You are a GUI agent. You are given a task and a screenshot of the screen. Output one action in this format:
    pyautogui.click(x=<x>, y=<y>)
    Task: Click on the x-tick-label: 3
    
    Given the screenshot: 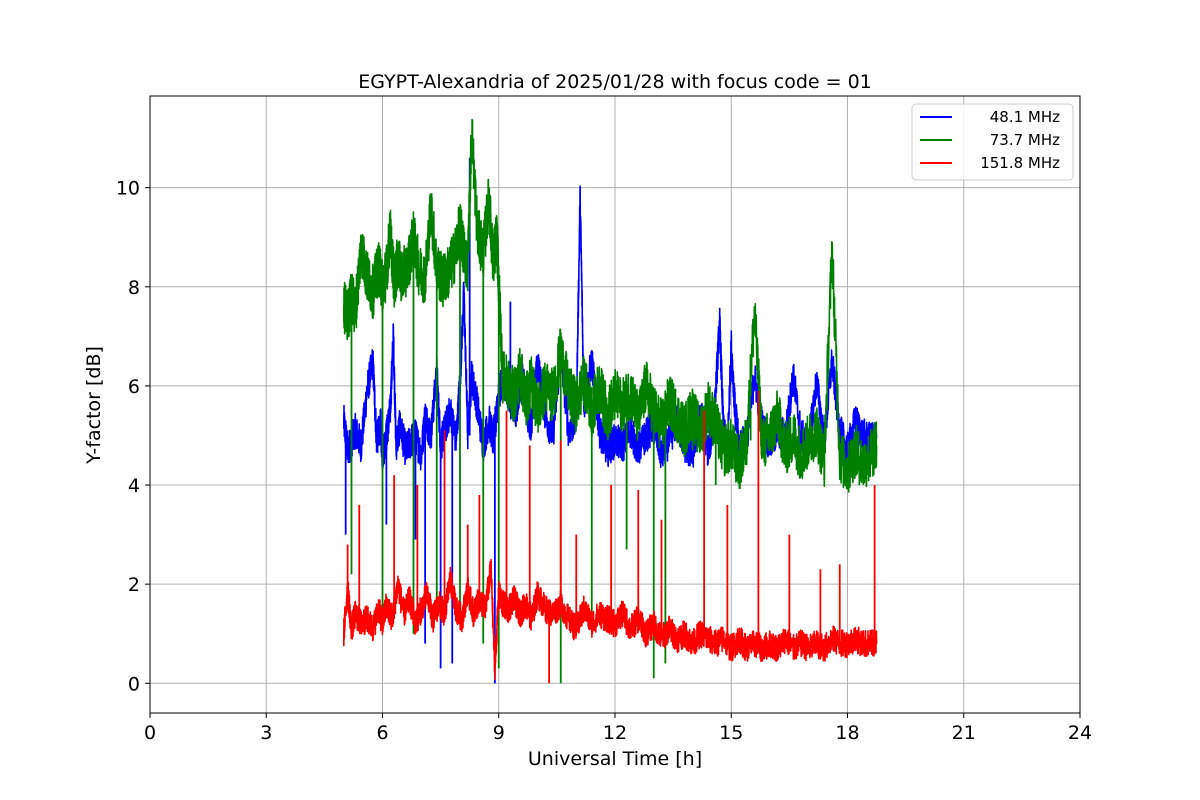 What is the action you would take?
    pyautogui.click(x=266, y=733)
    